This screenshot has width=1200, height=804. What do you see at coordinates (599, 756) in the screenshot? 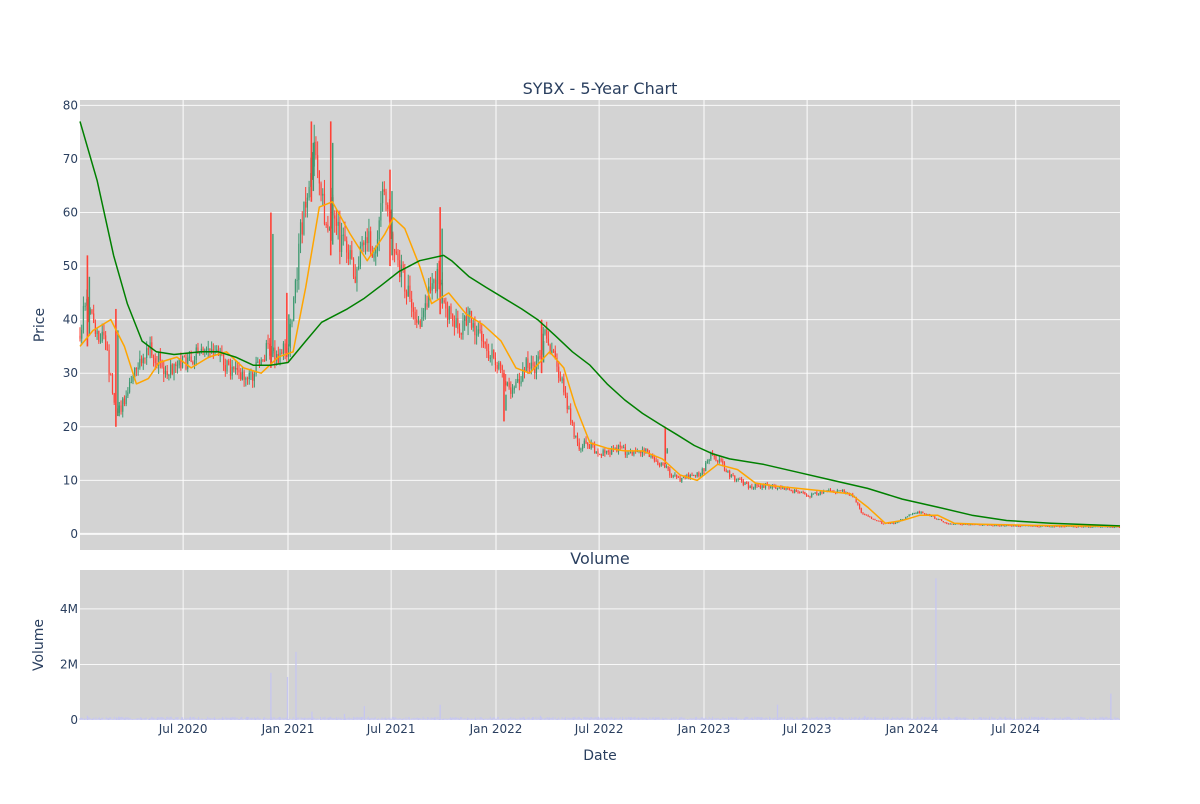
I see `x-axis-label: Date` at bounding box center [599, 756].